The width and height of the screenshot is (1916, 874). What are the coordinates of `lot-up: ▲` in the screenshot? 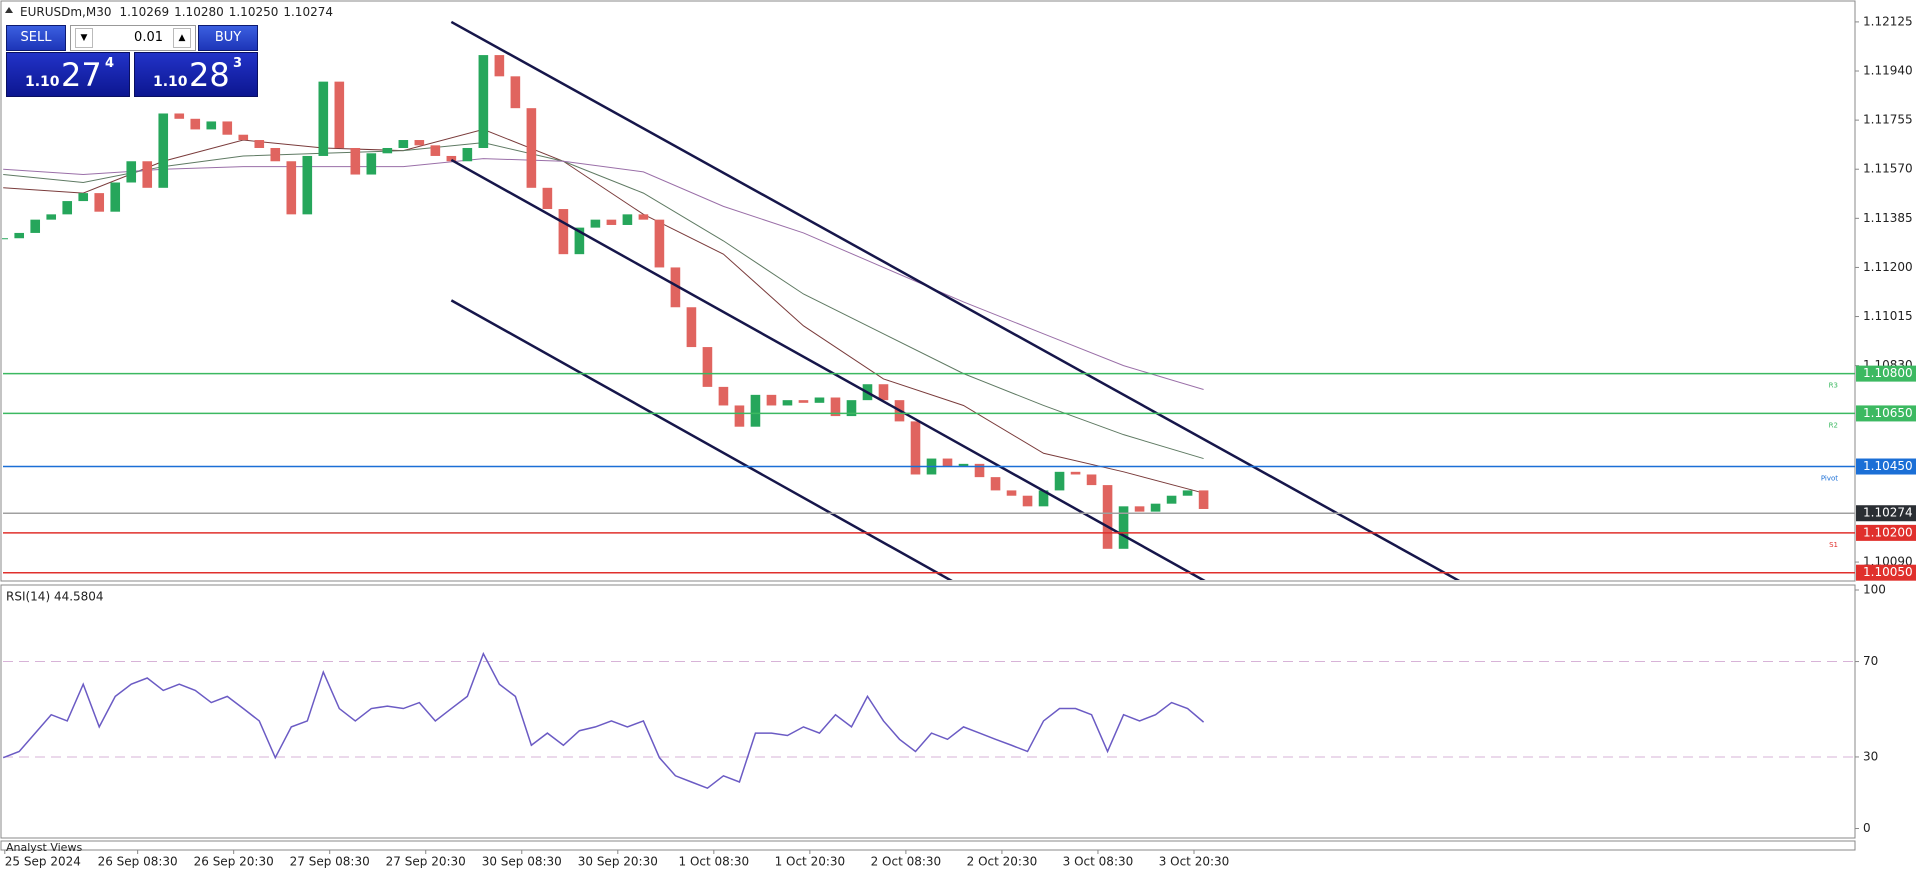 It's located at (182, 38).